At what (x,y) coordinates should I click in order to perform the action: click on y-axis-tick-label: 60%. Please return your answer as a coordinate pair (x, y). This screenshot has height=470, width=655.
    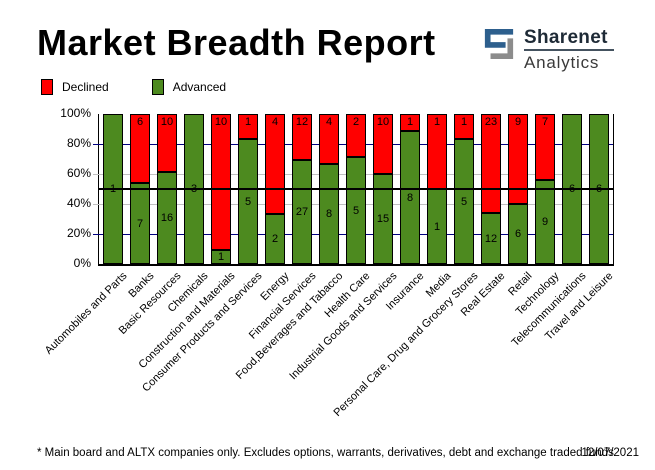
    Looking at the image, I should click on (78, 173).